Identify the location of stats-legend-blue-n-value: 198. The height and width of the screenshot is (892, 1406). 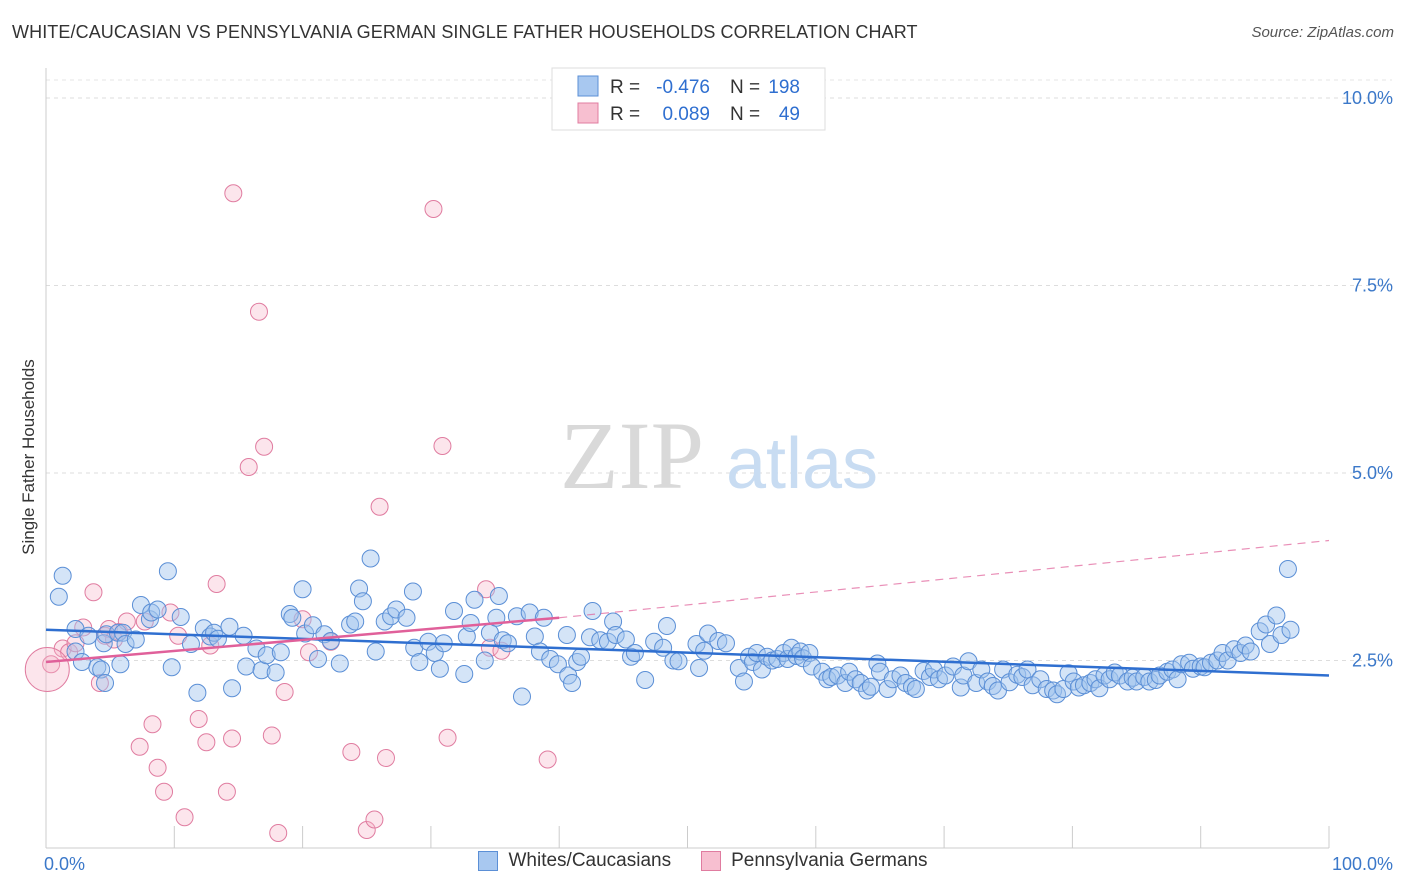
(784, 87).